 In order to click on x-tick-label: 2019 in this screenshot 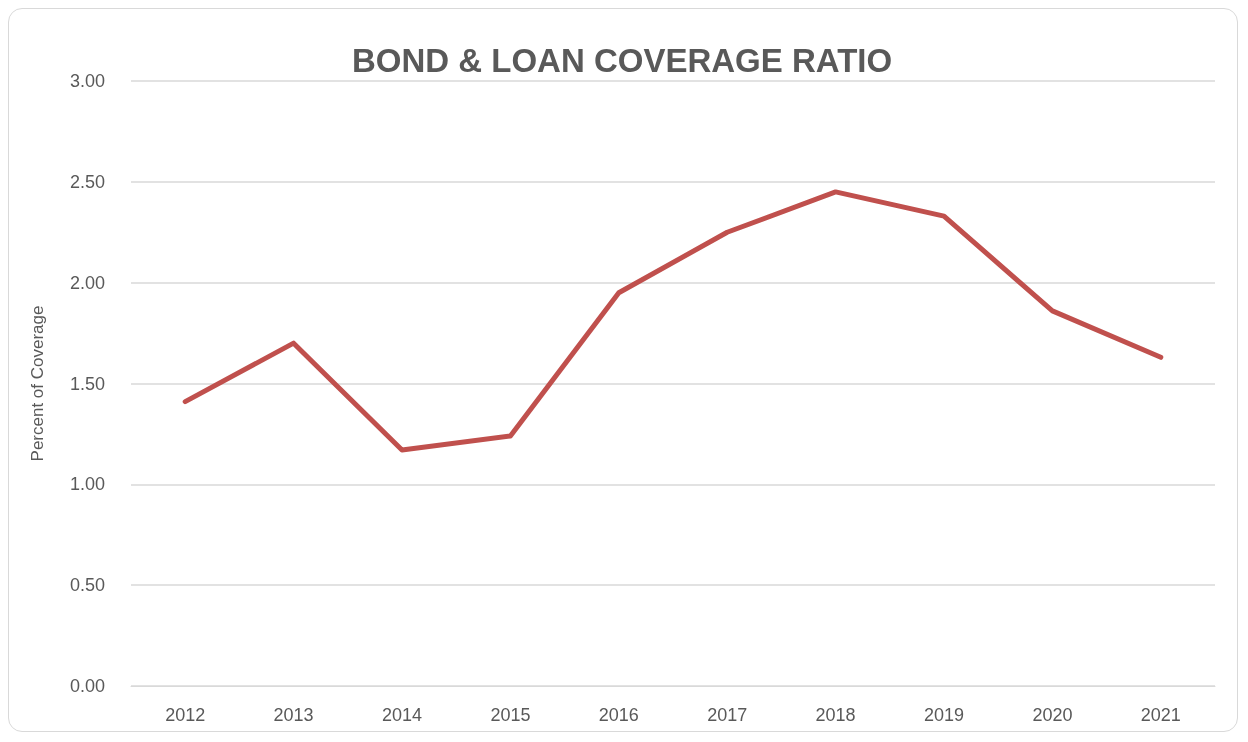, I will do `click(944, 715)`.